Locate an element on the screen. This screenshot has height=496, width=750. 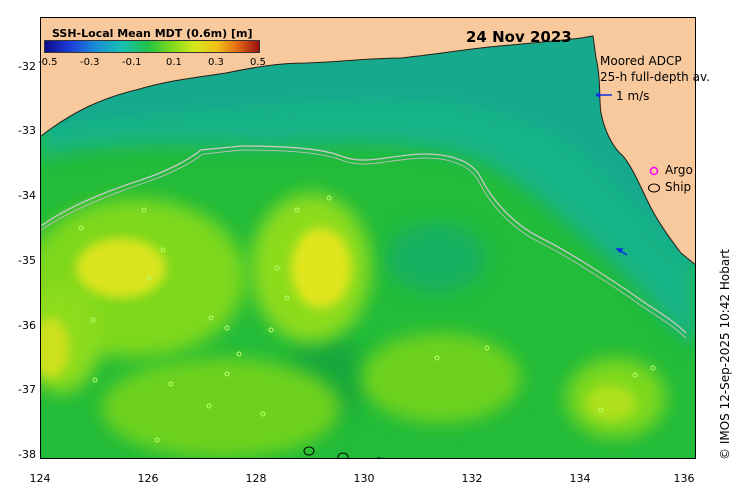
y-tick-label: -32 is located at coordinates (27, 66).